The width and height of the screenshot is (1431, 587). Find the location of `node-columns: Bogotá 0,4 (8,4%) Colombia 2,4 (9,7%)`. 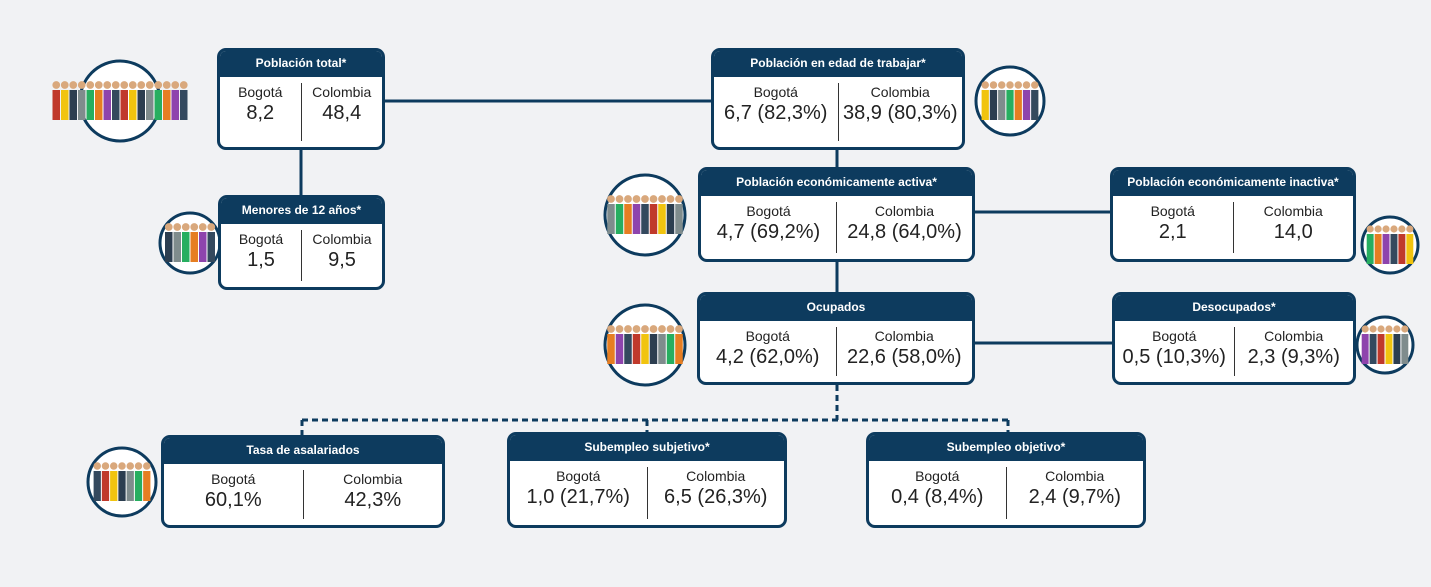

node-columns: Bogotá 0,4 (8,4%) Colombia 2,4 (9,7%) is located at coordinates (1006, 493).